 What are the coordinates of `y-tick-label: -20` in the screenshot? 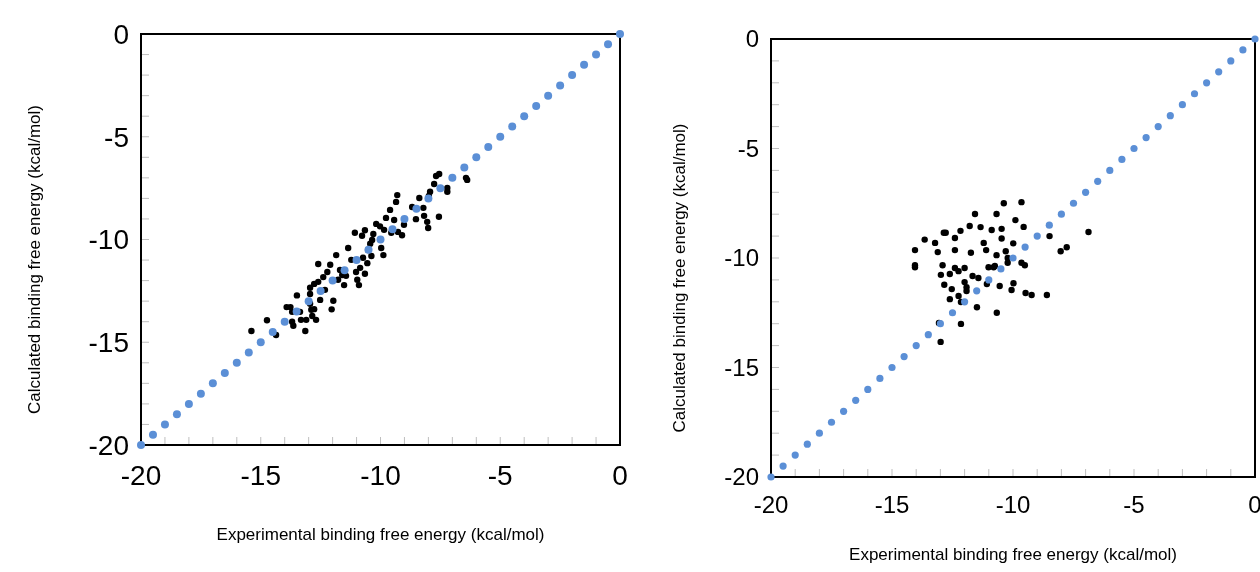 It's located at (108, 445).